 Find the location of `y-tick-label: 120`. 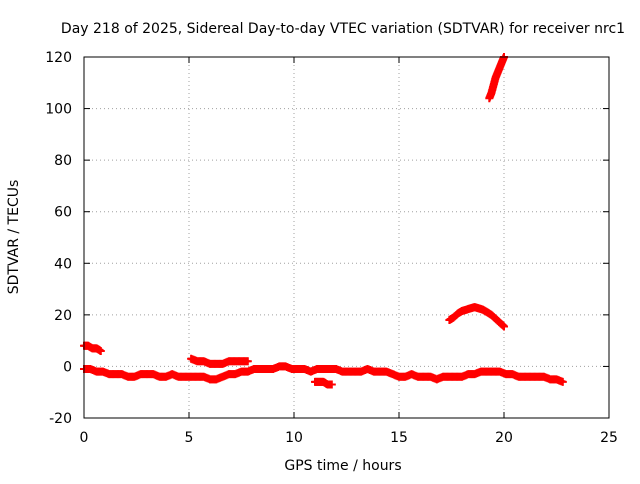

y-tick-label: 120 is located at coordinates (58, 58).